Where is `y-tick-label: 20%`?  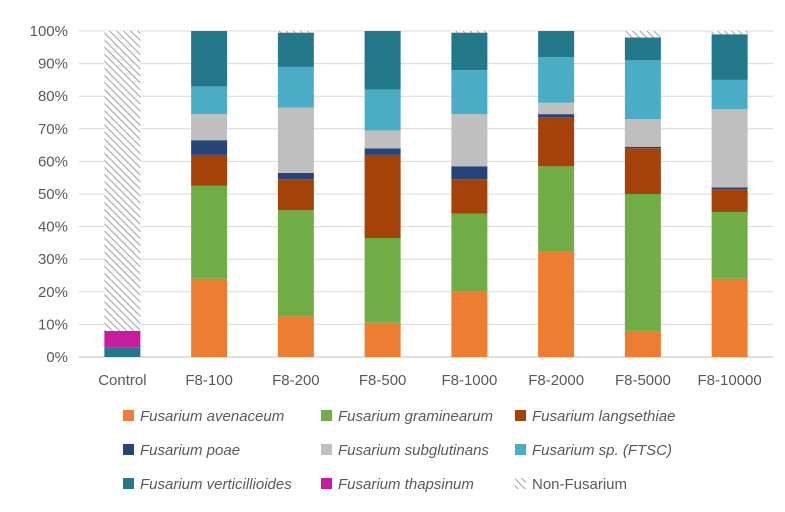
y-tick-label: 20% is located at coordinates (53, 292).